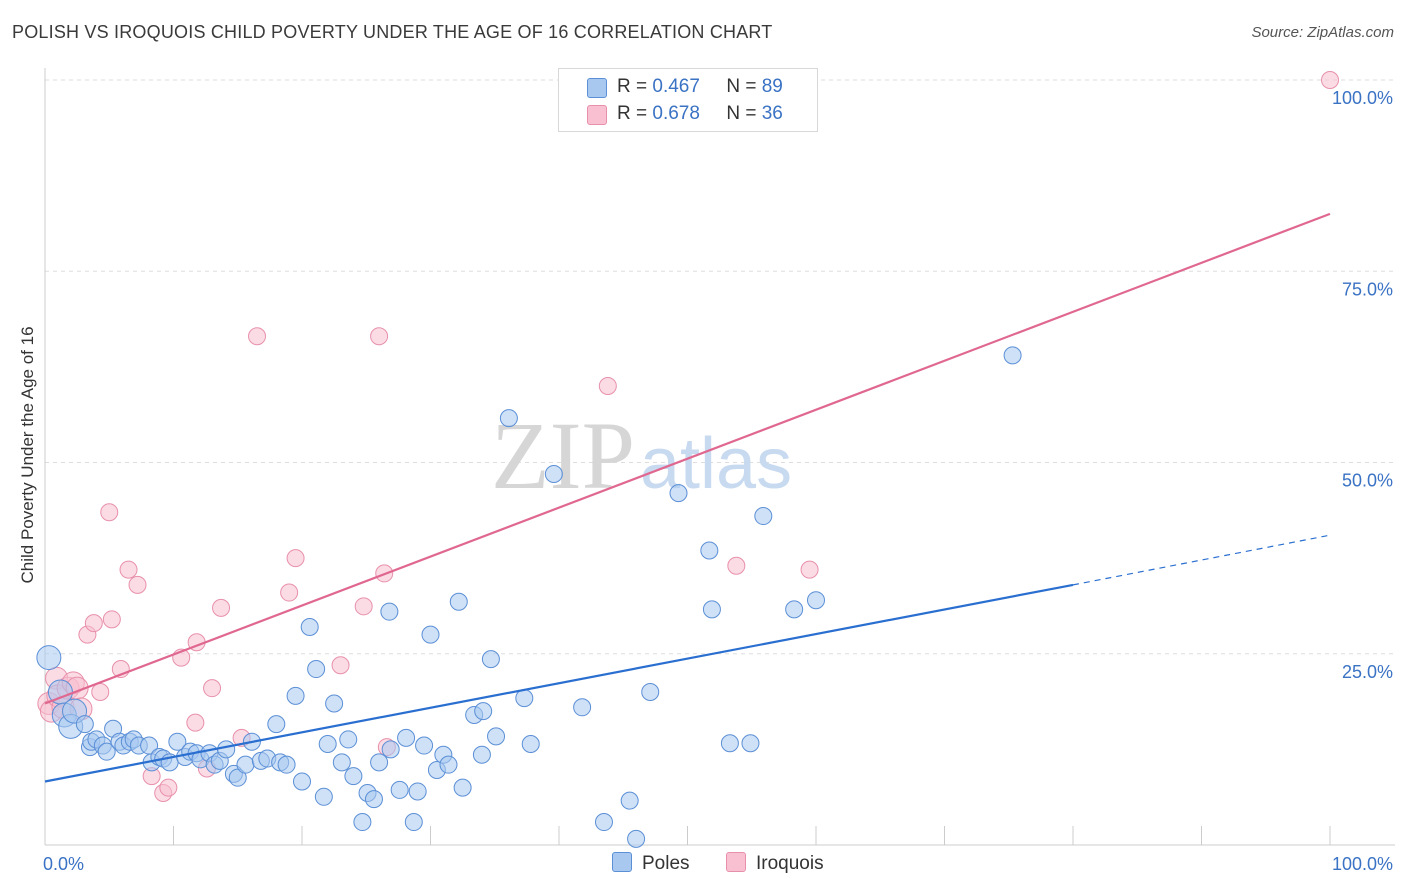 This screenshot has height=892, width=1406. Describe the element at coordinates (741, 113) in the screenshot. I see `iroquois-n-label: N =` at that location.